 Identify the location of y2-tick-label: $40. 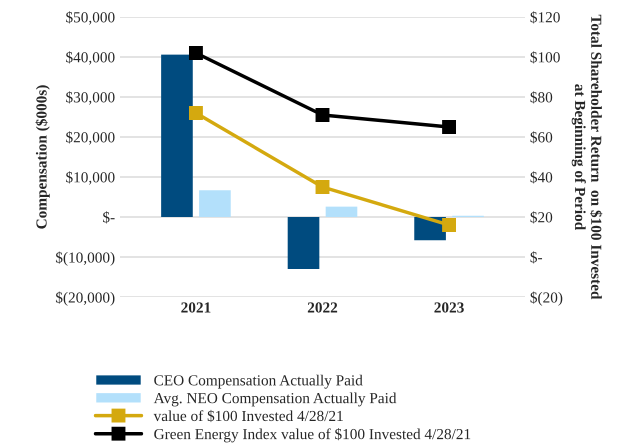
(541, 177).